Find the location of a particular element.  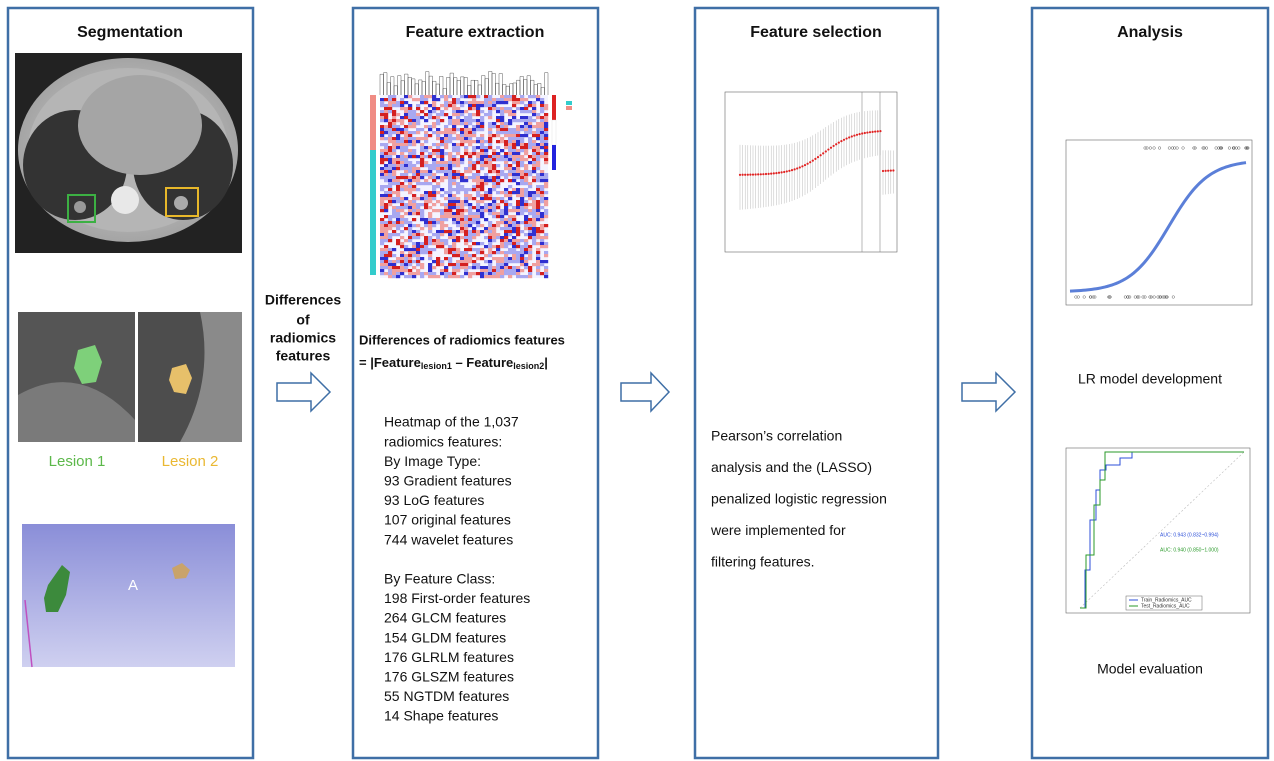

heatmap-colorbar is located at coordinates (554, 107).